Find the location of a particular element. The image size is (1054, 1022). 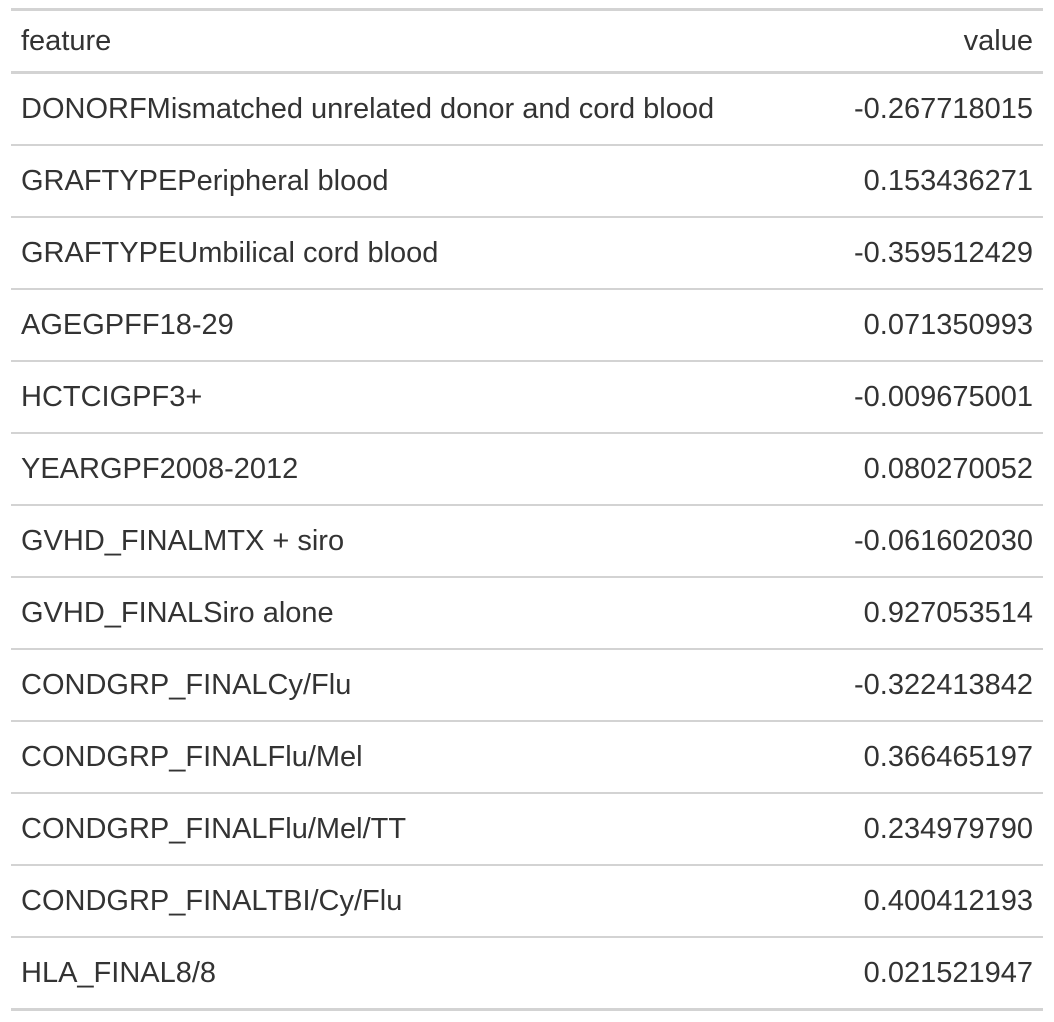

value-cell: 0.366465197 is located at coordinates (948, 756).